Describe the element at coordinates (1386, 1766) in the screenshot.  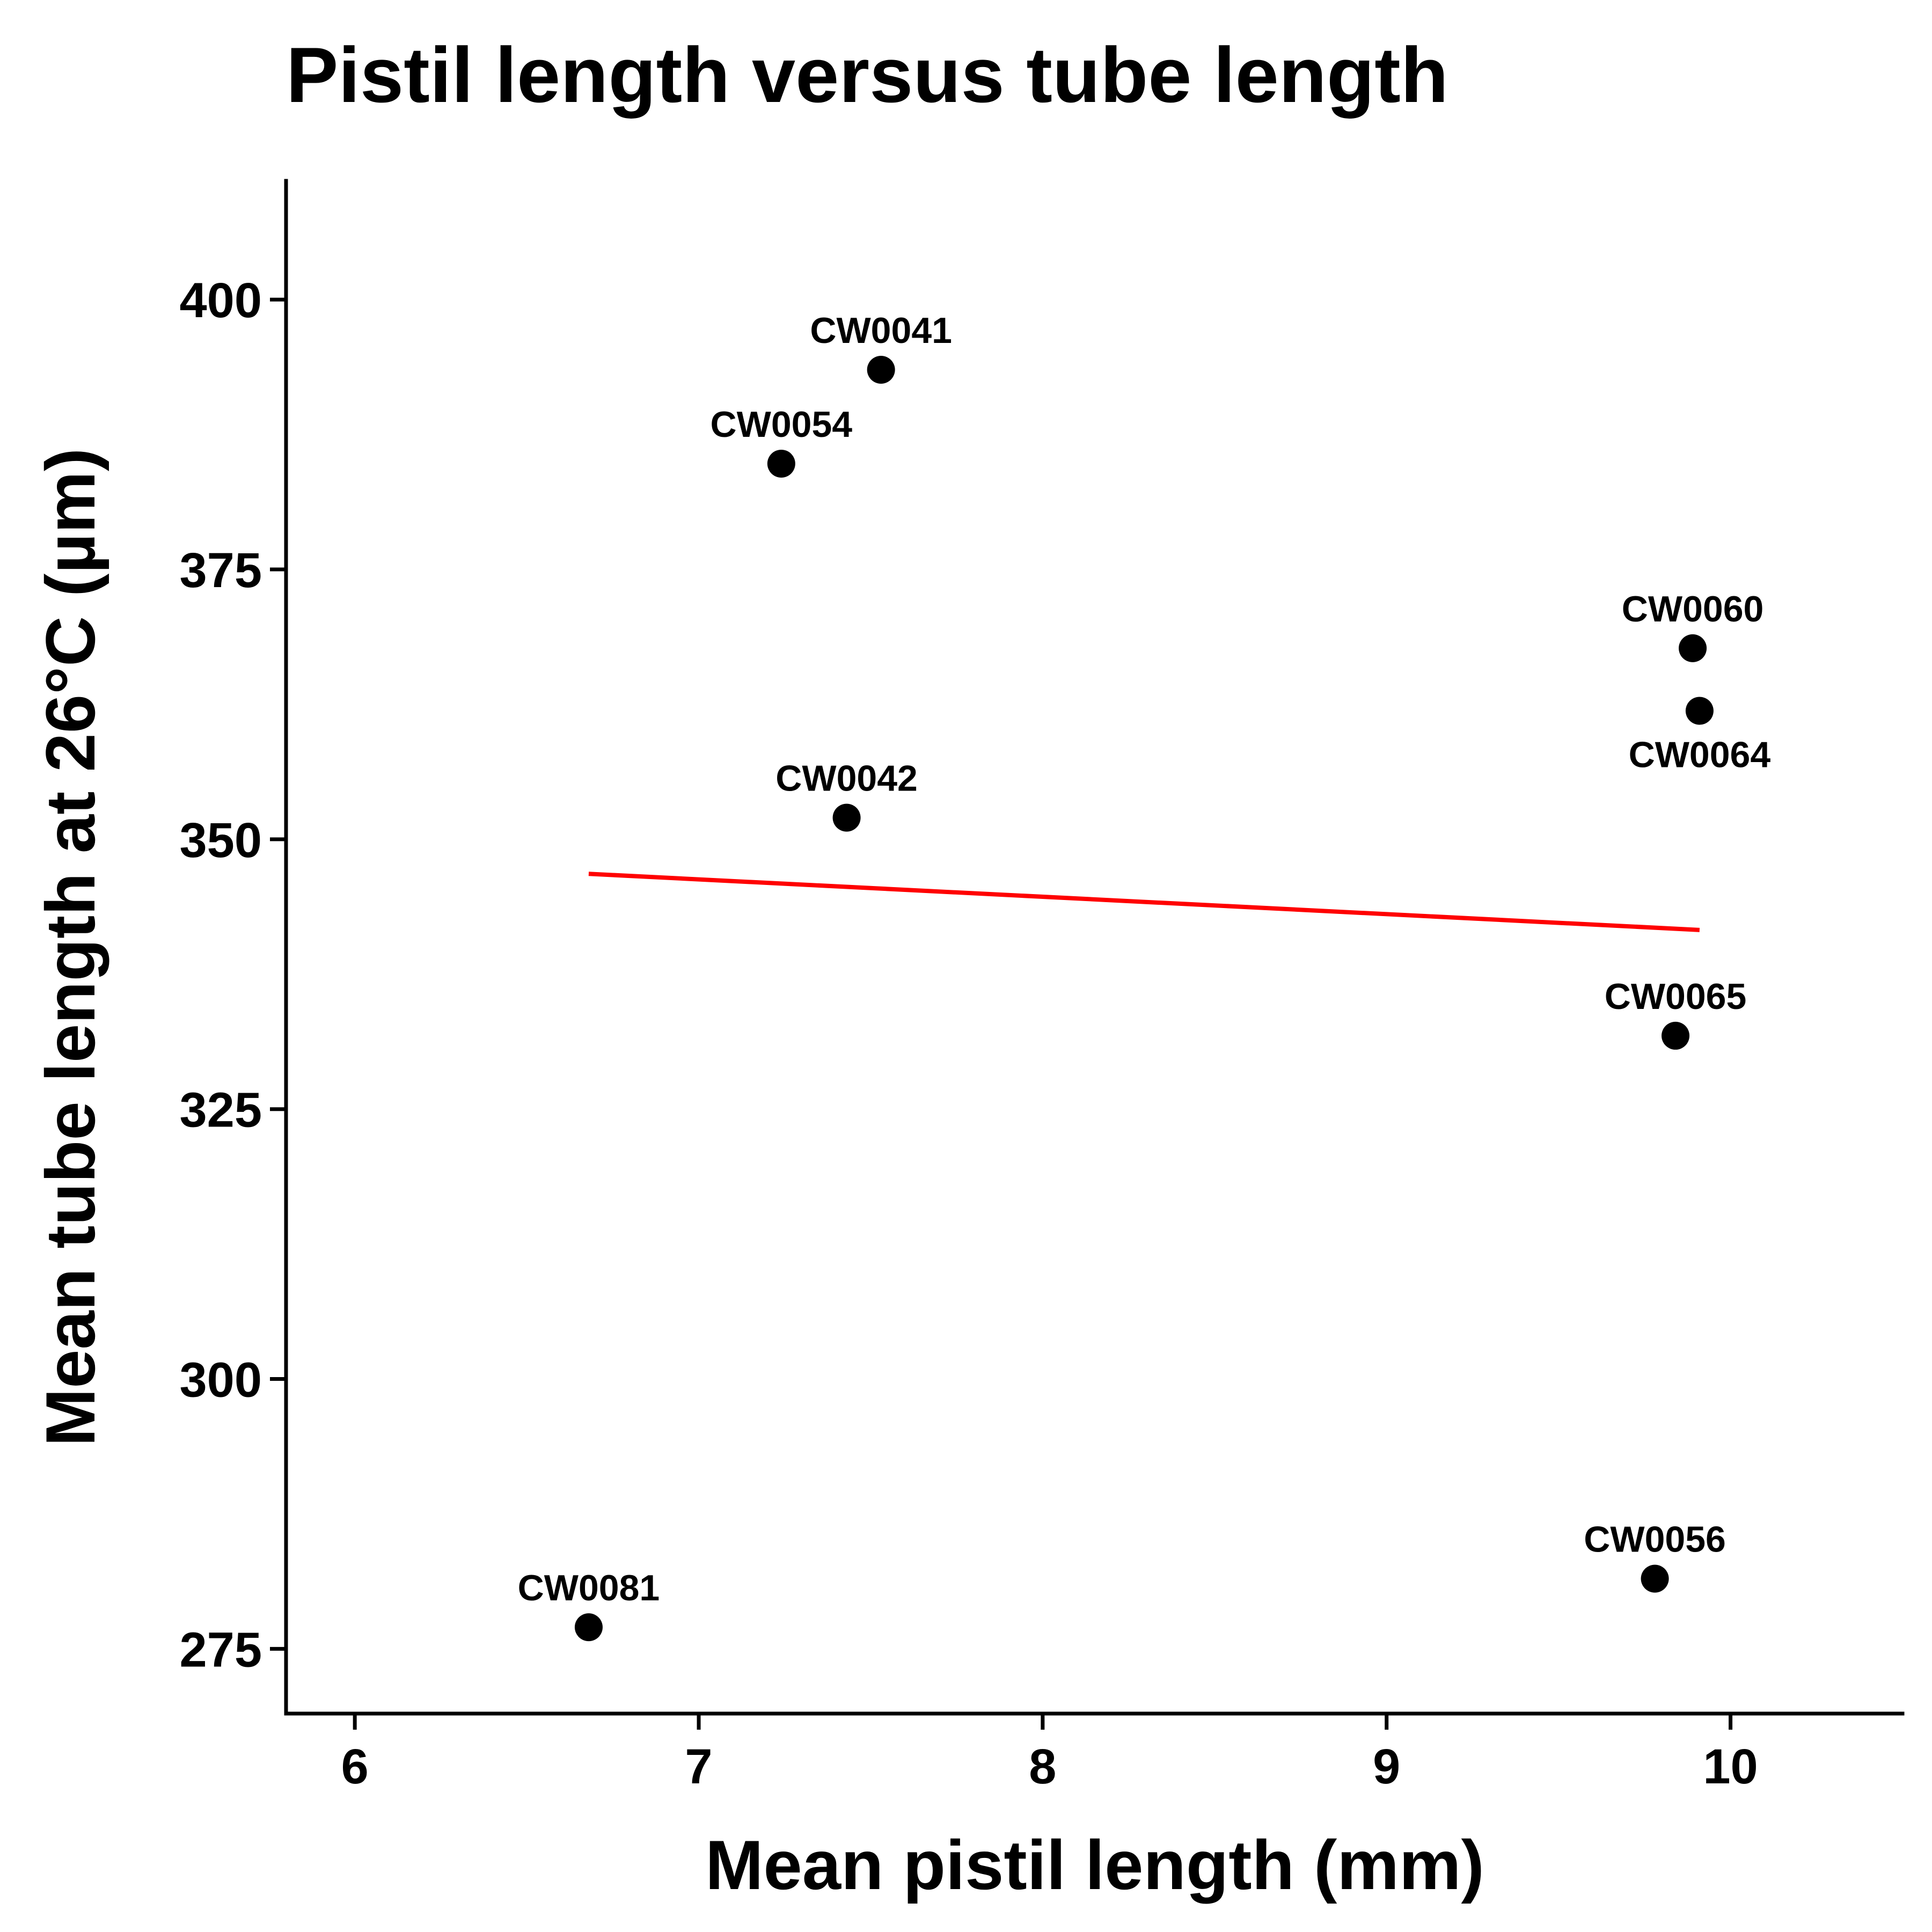
I see `x-tick-label: 9` at that location.